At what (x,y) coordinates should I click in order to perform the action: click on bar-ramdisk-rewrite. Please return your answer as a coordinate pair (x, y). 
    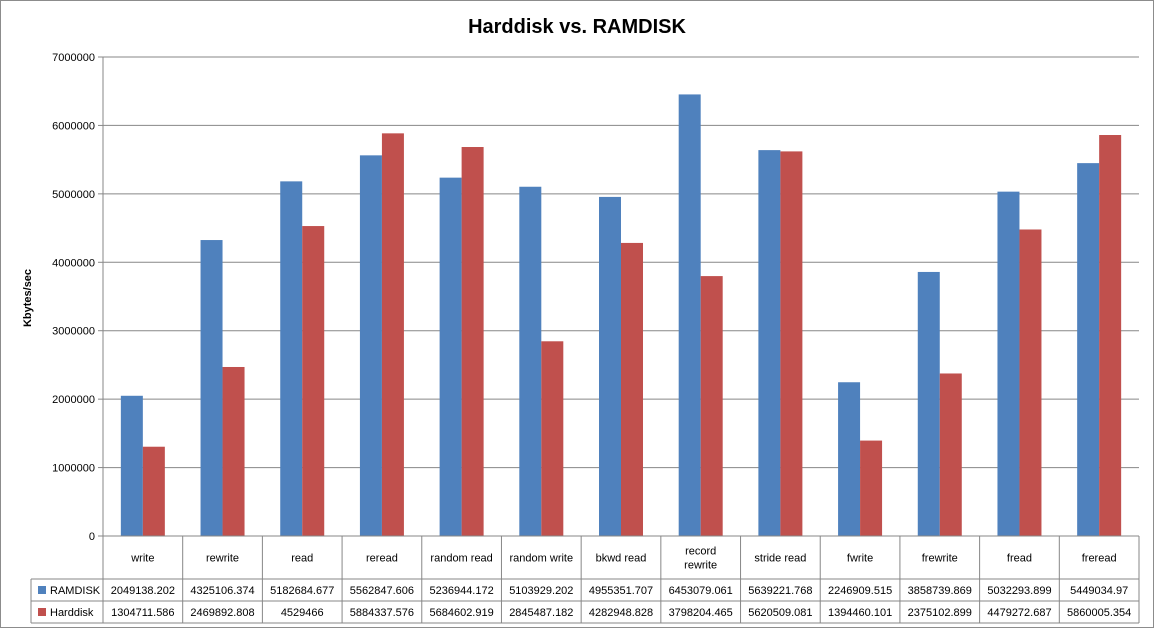
    Looking at the image, I should click on (211, 388).